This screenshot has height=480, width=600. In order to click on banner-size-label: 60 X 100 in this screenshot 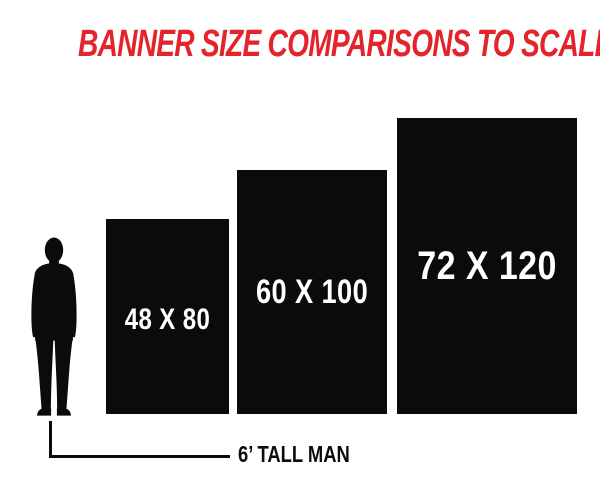, I will do `click(312, 291)`.